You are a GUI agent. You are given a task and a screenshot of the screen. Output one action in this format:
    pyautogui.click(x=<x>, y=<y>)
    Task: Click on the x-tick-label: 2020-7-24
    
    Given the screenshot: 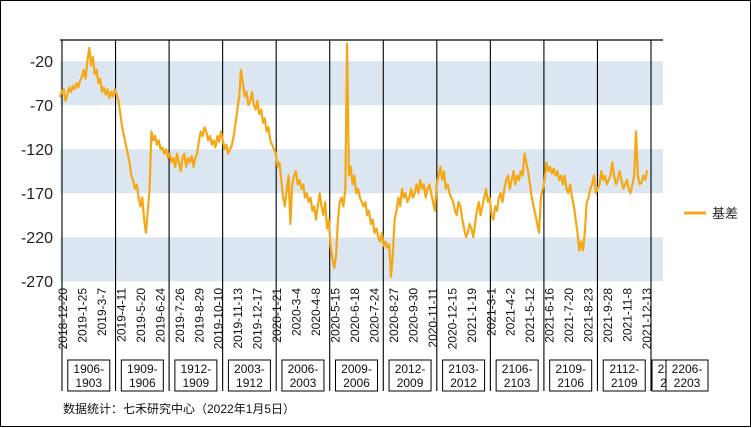 What is the action you would take?
    pyautogui.click(x=374, y=315)
    